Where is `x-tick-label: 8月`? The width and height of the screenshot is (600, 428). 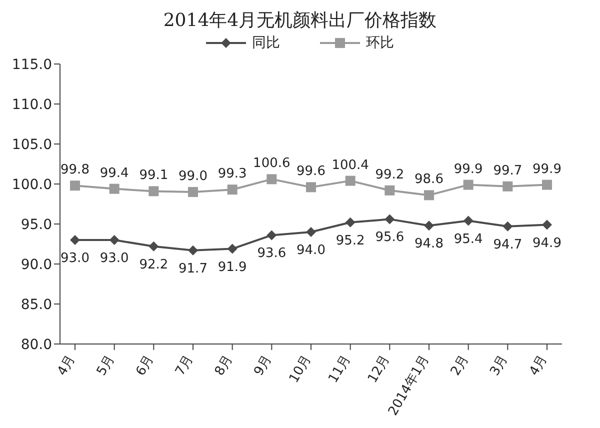 x-tick-label: 8月 is located at coordinates (224, 365).